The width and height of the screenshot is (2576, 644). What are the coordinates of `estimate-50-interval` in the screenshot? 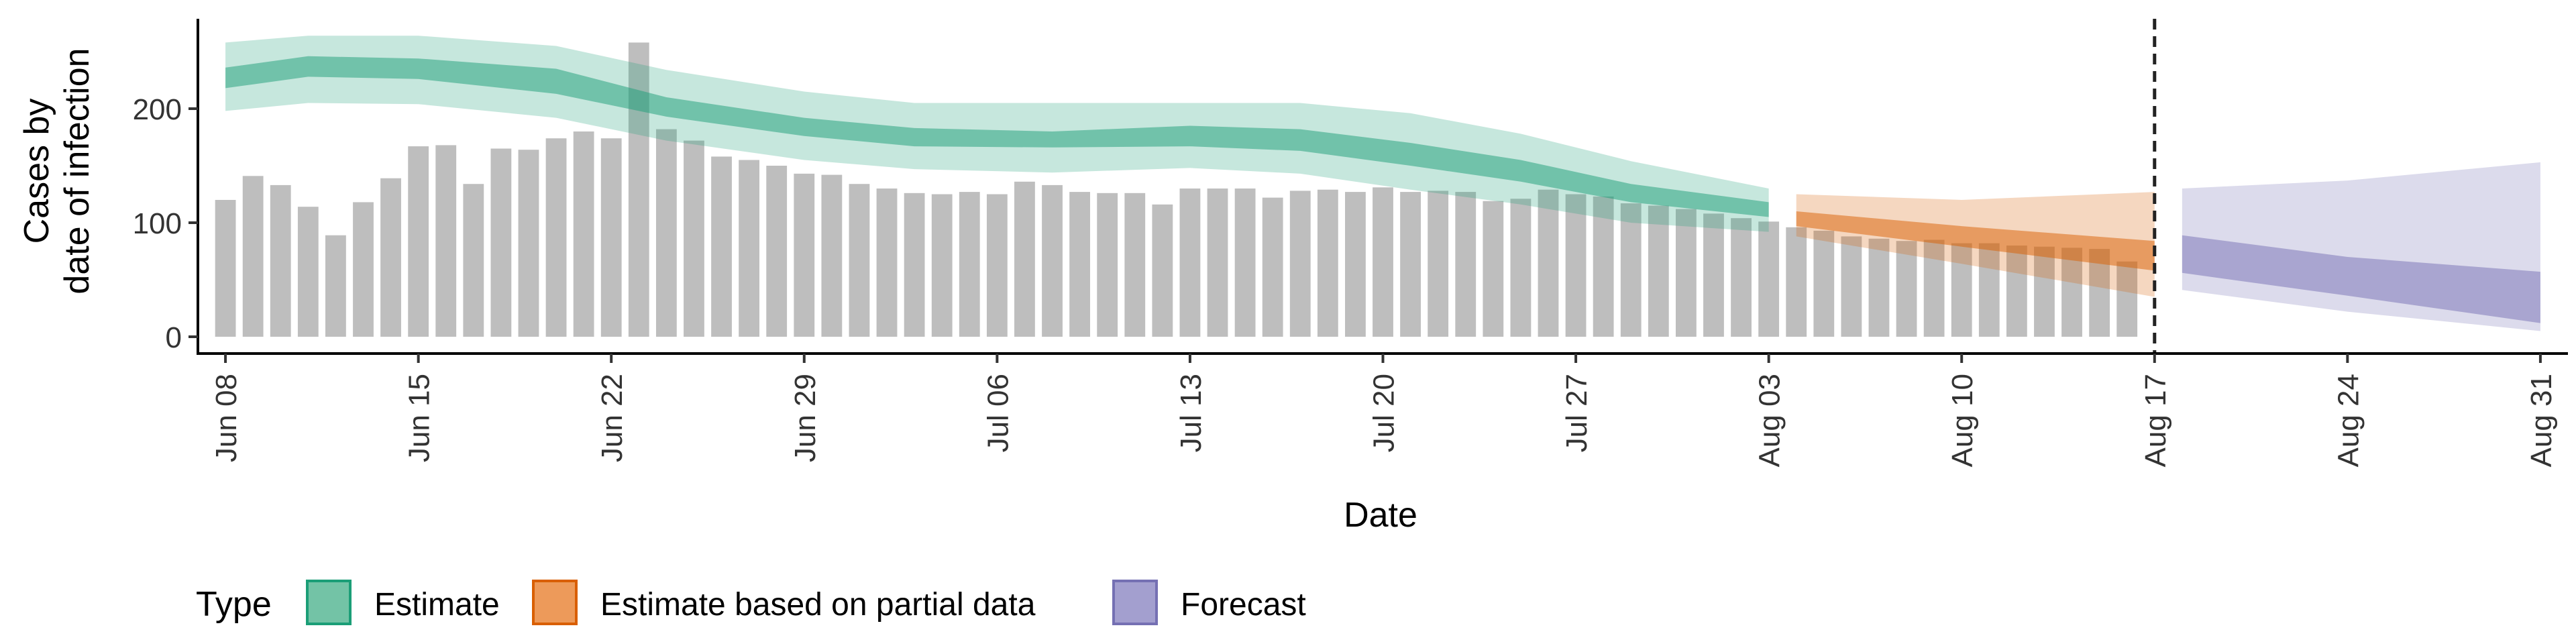 It's located at (997, 136).